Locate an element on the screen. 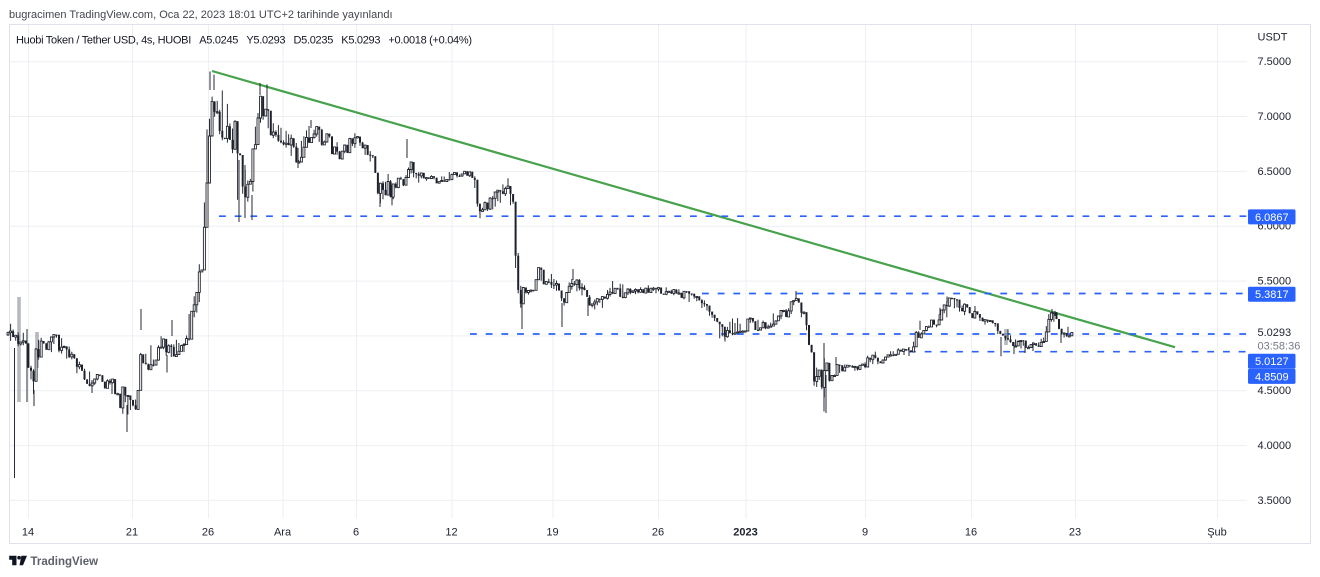 This screenshot has height=577, width=1320. svg-text: 19 is located at coordinates (552, 532).